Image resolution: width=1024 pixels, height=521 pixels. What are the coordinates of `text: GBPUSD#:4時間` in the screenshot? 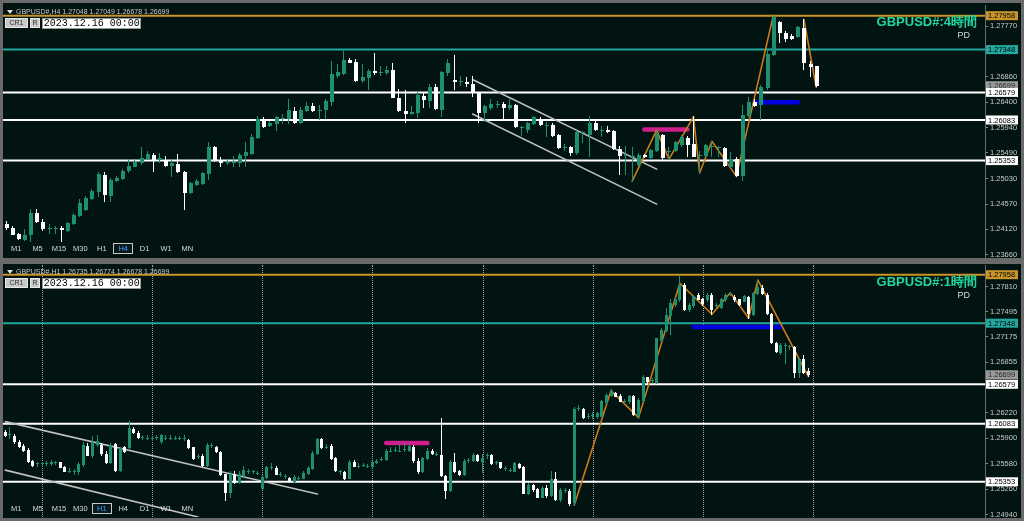 It's located at (926, 21).